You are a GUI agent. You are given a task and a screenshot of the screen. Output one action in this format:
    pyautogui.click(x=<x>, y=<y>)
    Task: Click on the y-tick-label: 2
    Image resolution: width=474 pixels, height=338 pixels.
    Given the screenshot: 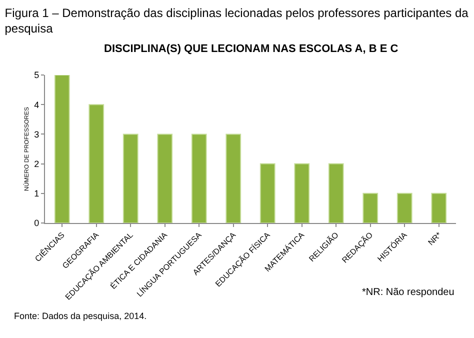 What is the action you would take?
    pyautogui.click(x=37, y=163)
    